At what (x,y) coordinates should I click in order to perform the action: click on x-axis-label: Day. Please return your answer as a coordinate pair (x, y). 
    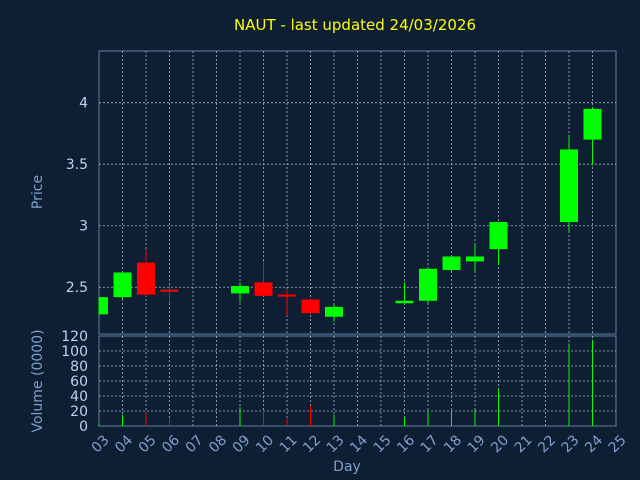
    Looking at the image, I should click on (347, 467).